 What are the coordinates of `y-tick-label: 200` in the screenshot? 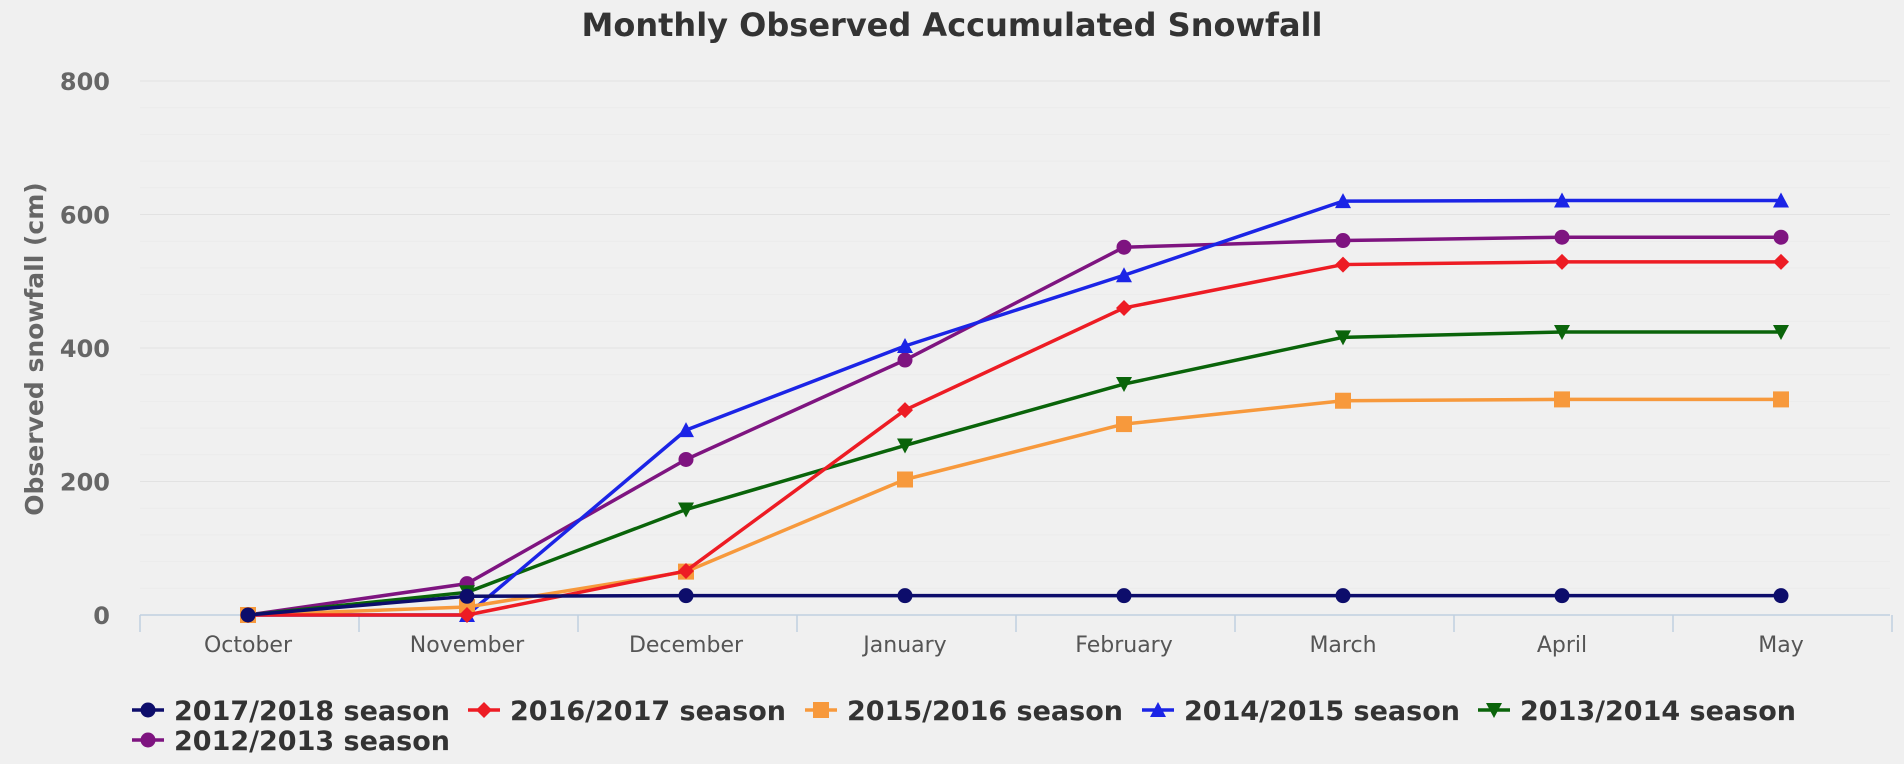 It's located at (85, 483).